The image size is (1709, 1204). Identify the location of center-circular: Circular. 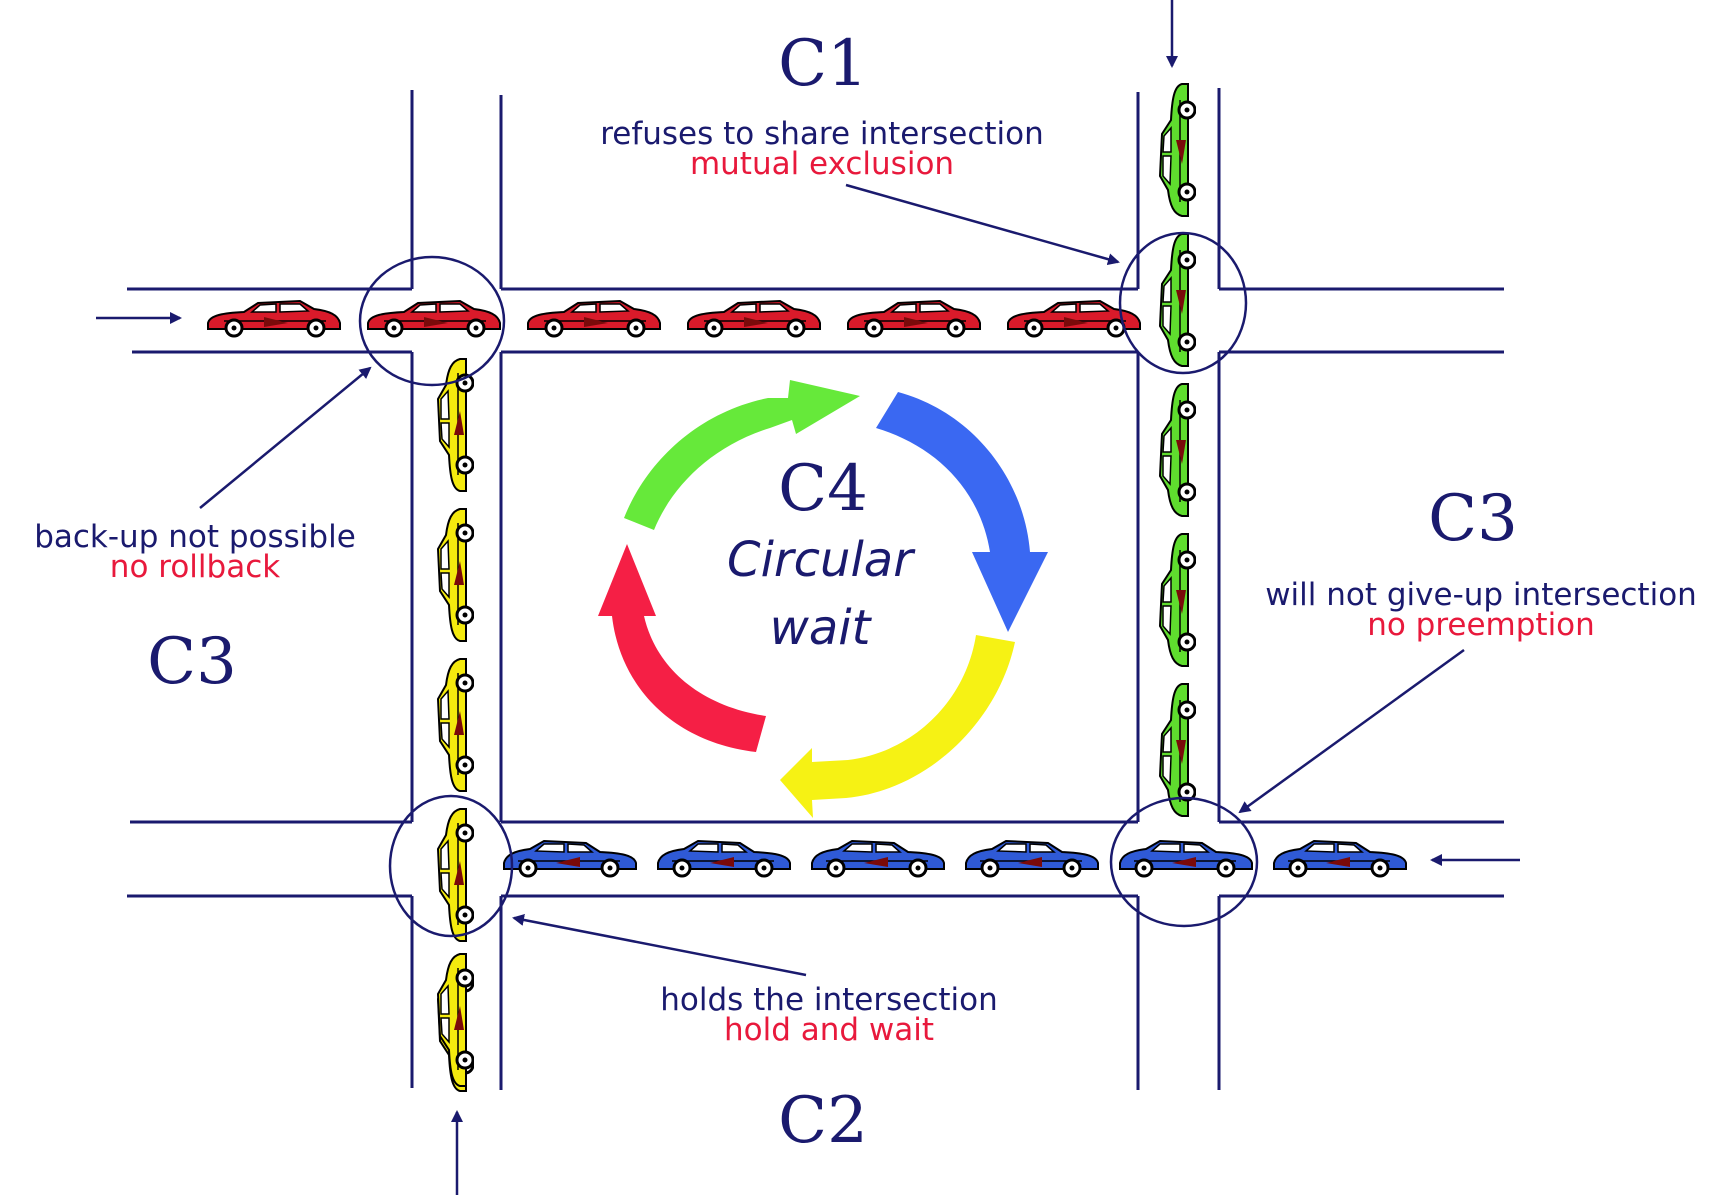
(821, 560).